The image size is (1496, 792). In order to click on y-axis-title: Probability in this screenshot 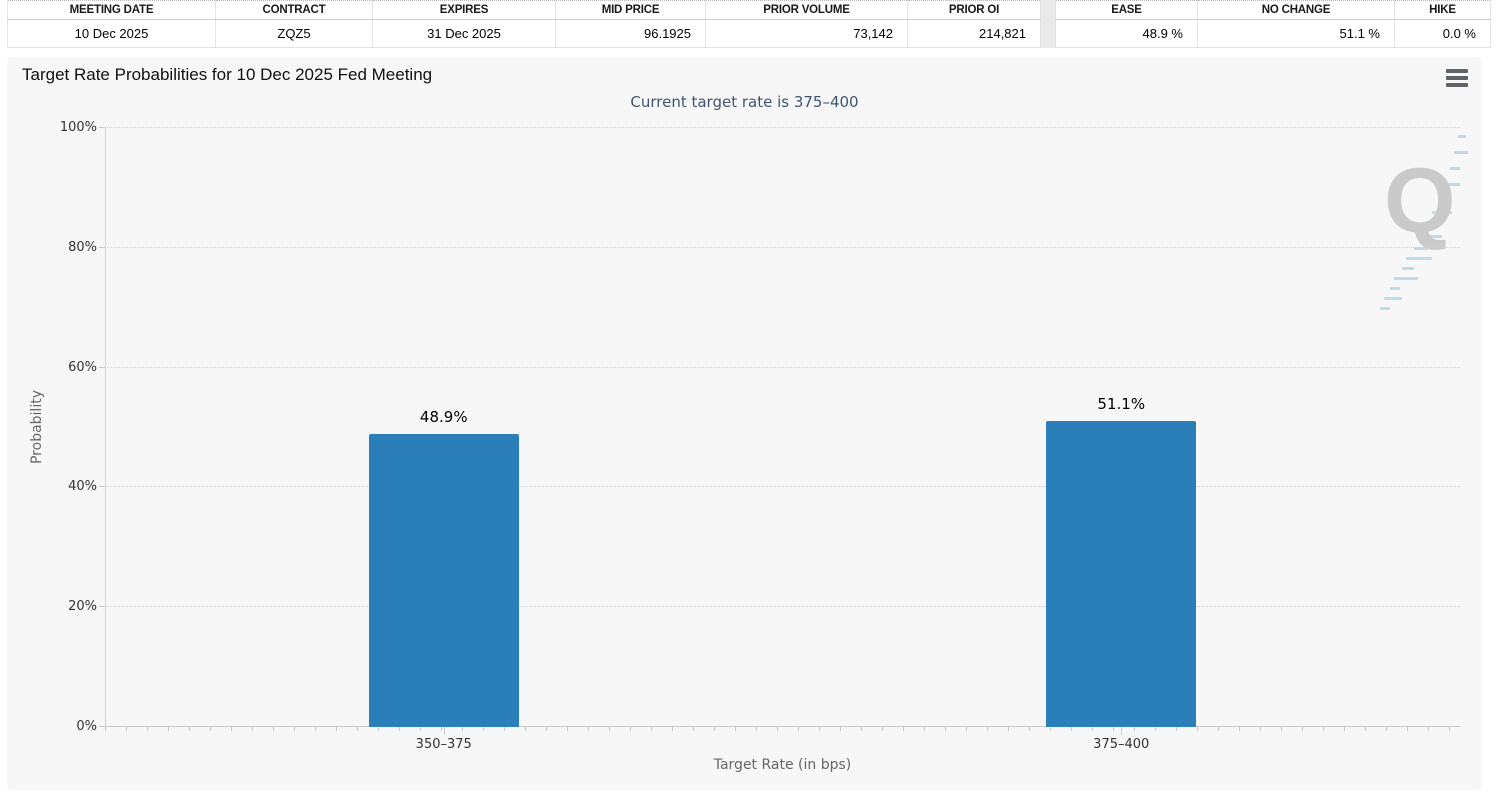, I will do `click(37, 427)`.